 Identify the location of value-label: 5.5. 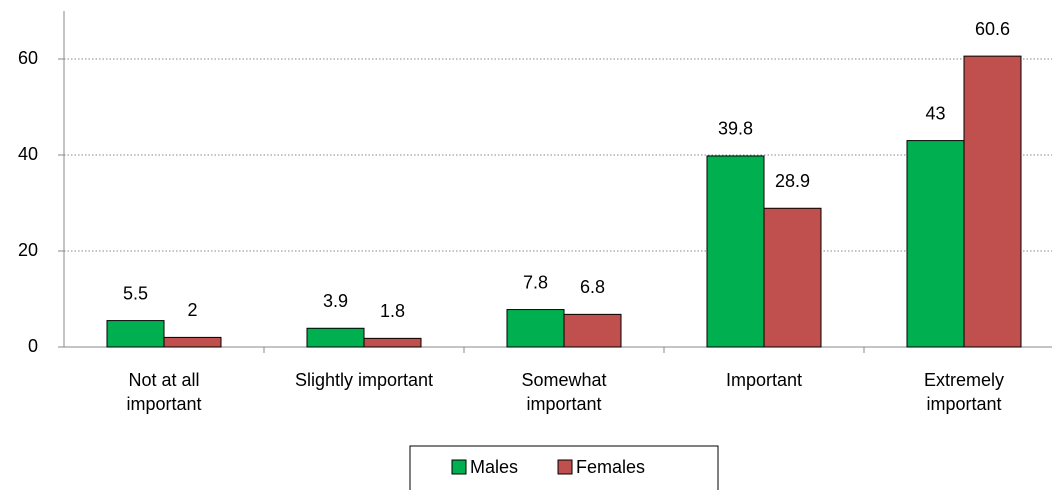
(135, 293).